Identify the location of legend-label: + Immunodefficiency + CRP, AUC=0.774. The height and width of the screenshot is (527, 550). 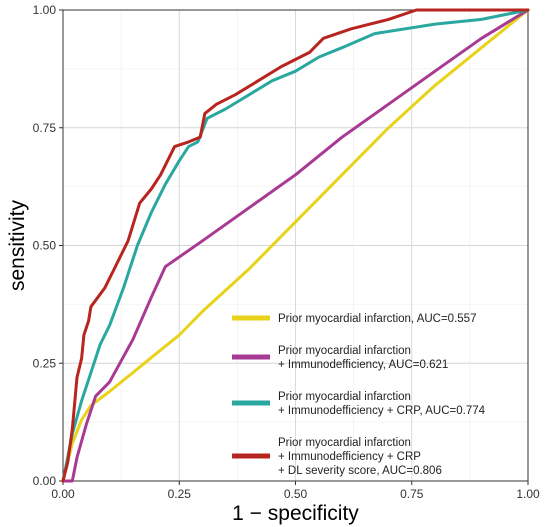
(382, 411).